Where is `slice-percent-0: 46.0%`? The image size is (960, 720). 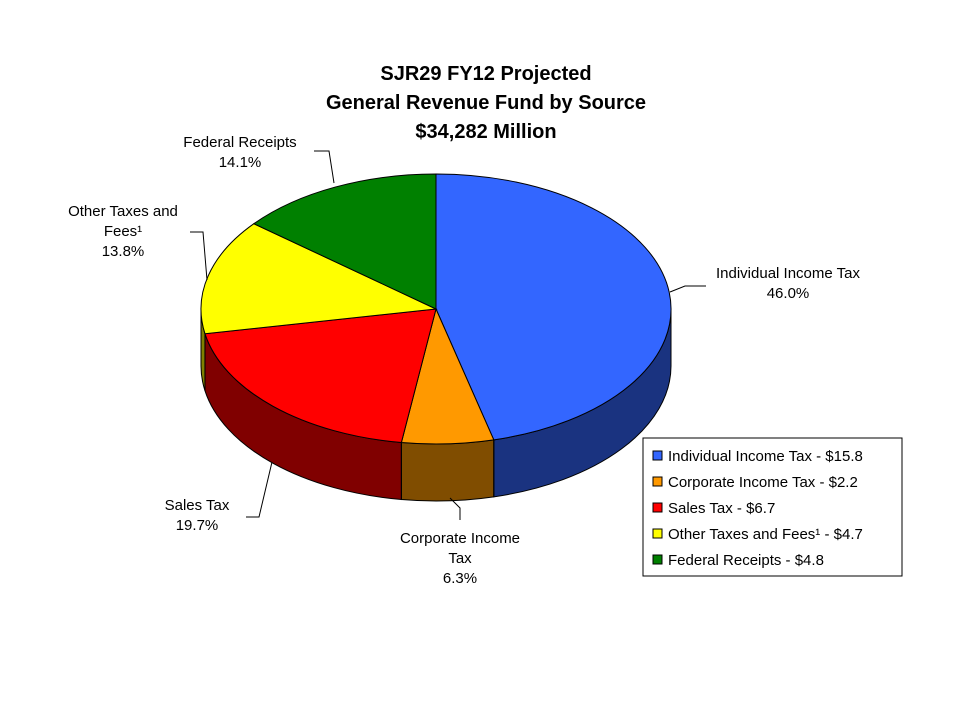 slice-percent-0: 46.0% is located at coordinates (788, 293).